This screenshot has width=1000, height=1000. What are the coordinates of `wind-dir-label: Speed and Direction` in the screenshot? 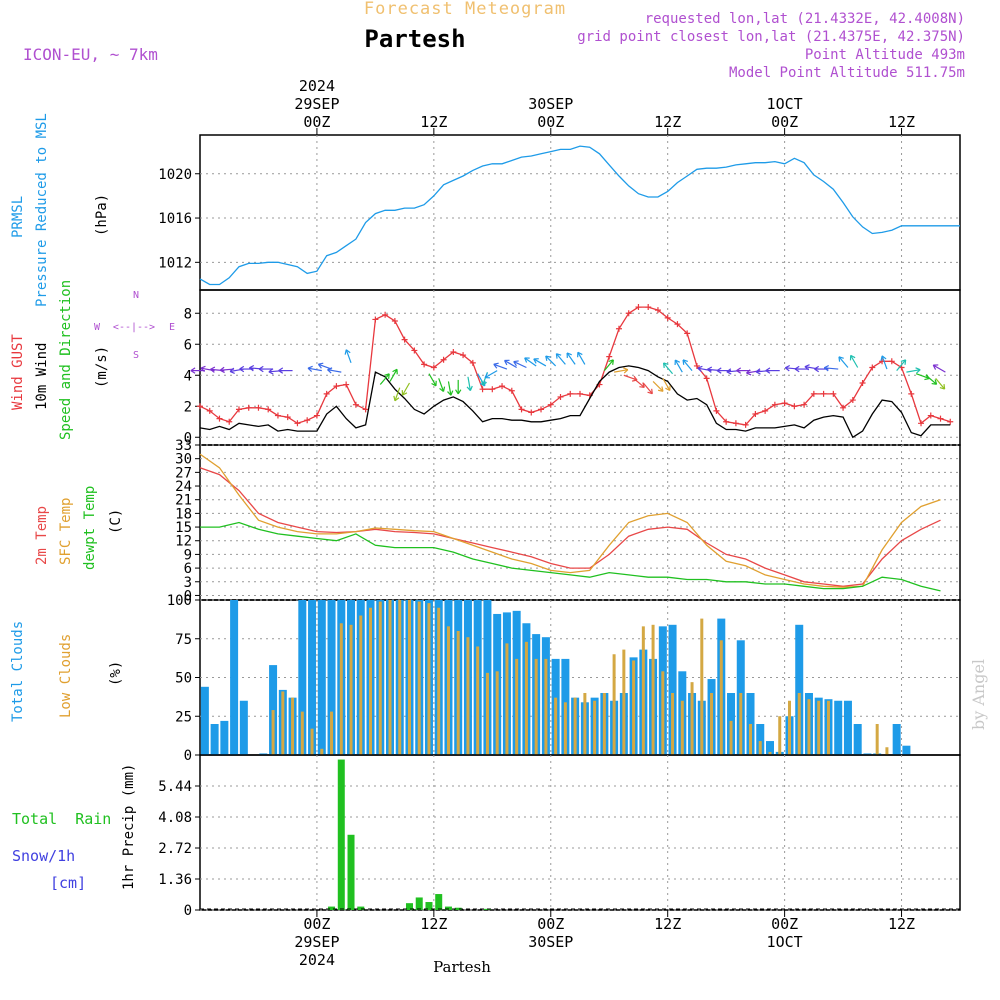 It's located at (66, 360).